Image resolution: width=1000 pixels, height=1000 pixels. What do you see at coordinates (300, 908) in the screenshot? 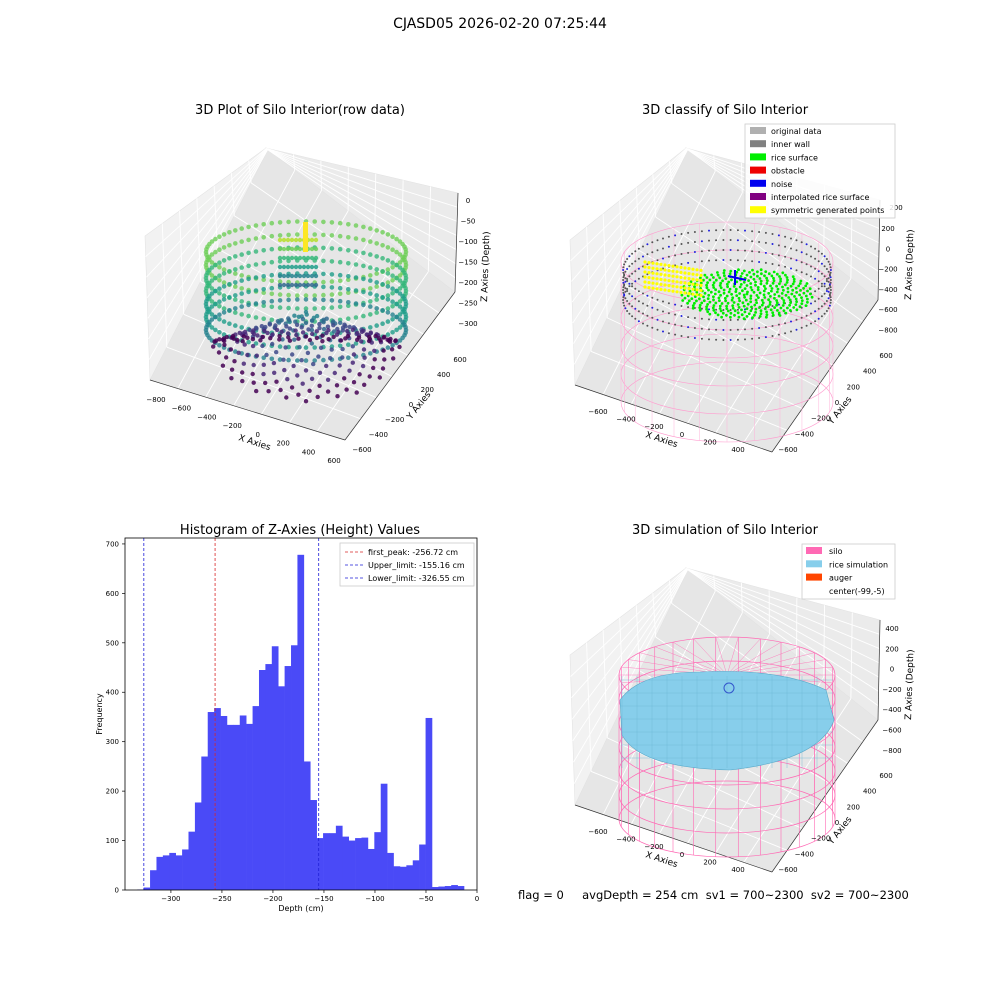
I see `histogram-x-axis-label: Depth (cm)` at bounding box center [300, 908].